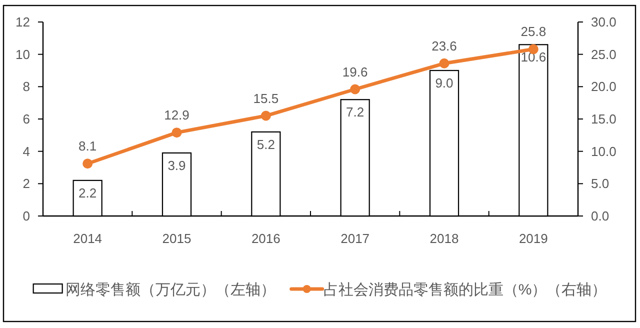 The image size is (640, 328). I want to click on data-label: 2.2, so click(87, 192).